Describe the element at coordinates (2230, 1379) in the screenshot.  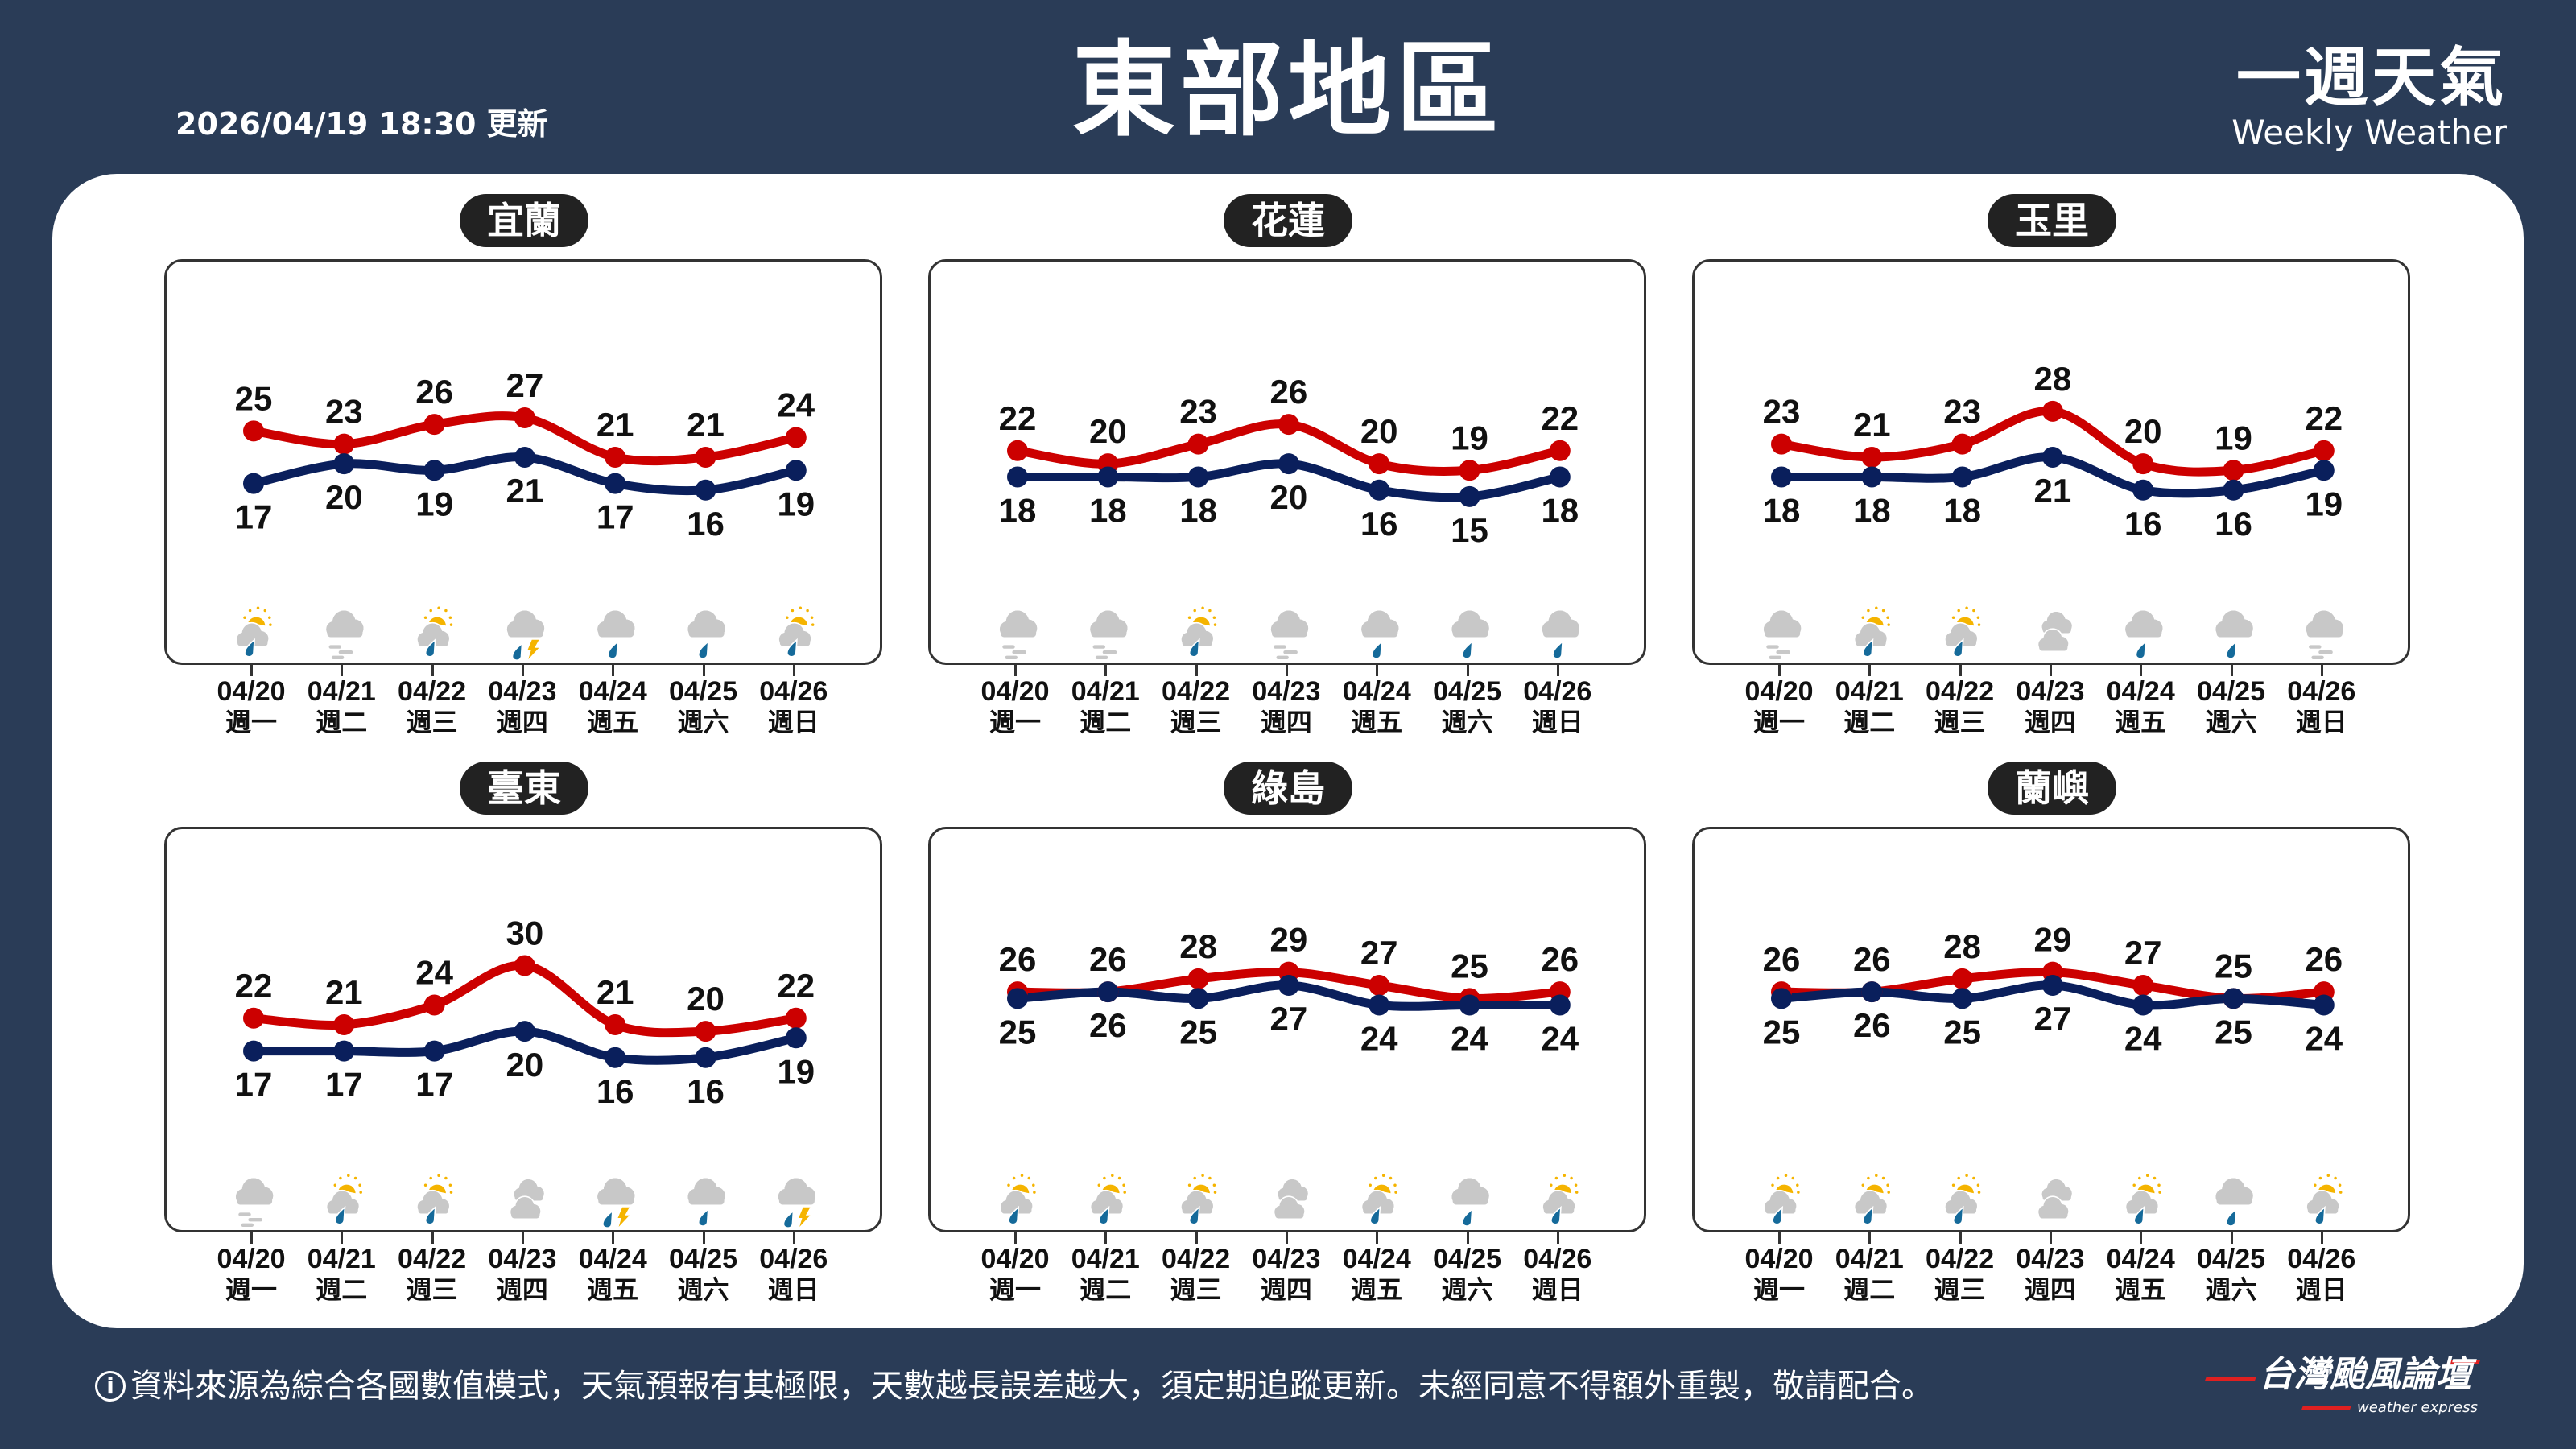
I see `logo-stripe` at that location.